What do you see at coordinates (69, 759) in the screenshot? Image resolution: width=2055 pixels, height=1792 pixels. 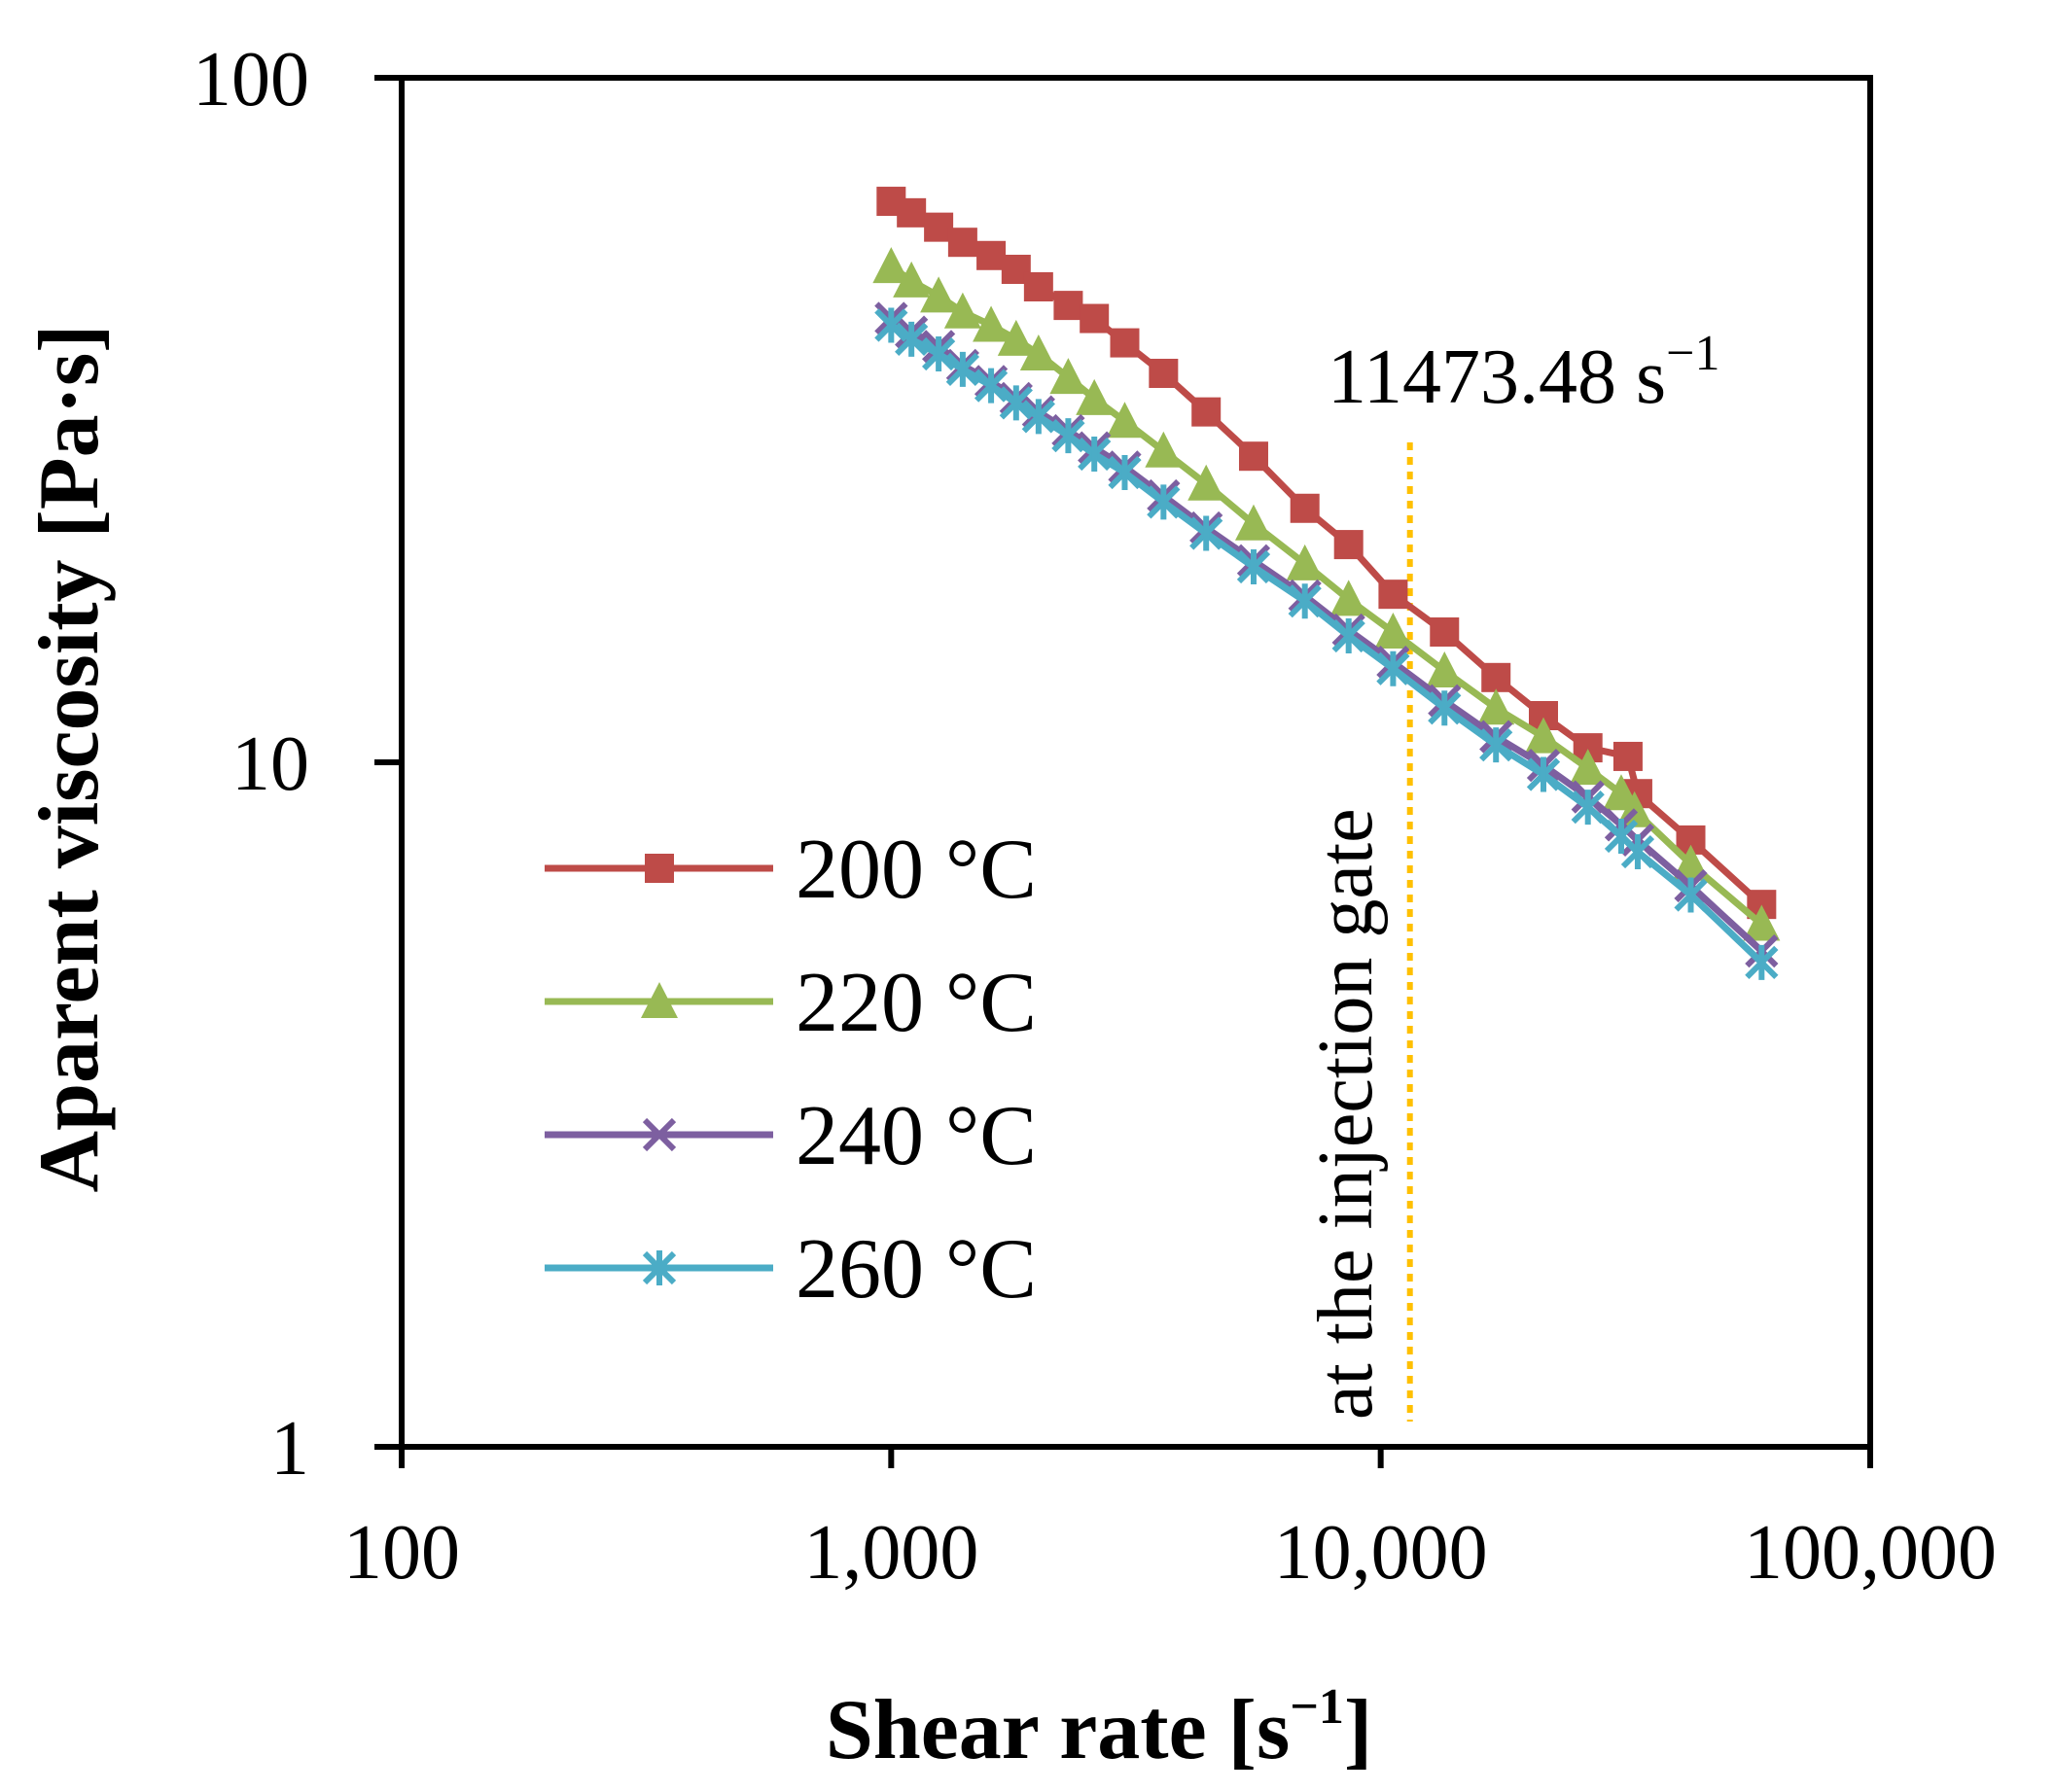 I see `y-axis-title: Aparent viscosity [Pa·s]` at bounding box center [69, 759].